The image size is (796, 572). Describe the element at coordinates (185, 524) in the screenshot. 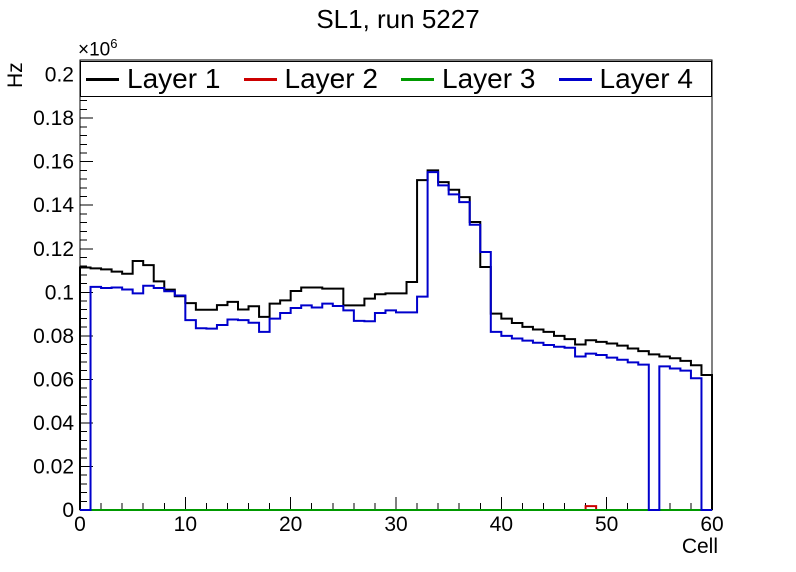

I see `x-tick-label: 10` at that location.